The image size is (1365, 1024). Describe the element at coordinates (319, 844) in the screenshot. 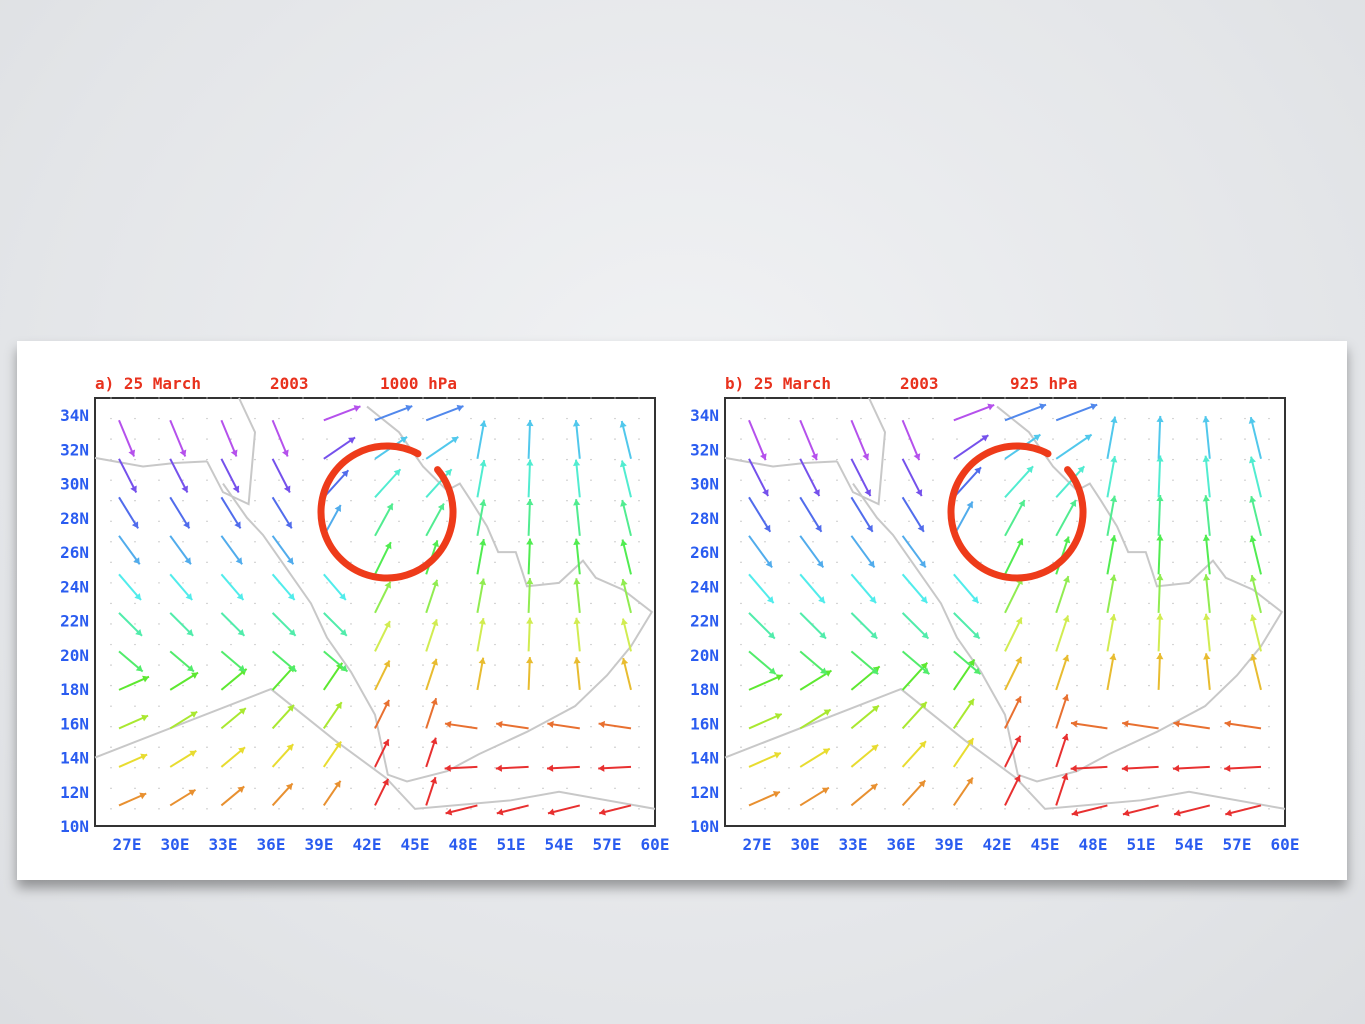

I see `lon-label: 39E` at that location.